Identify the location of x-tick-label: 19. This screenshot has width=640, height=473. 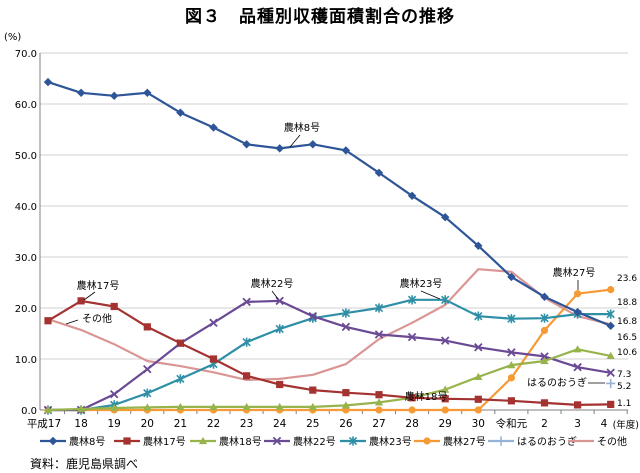
(114, 424).